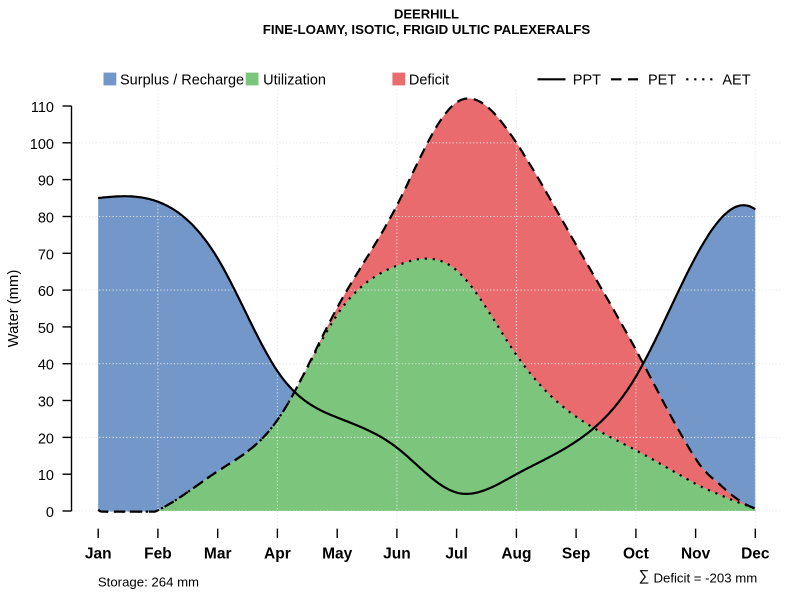 This screenshot has width=800, height=600. I want to click on svg-text: May, so click(337, 554).